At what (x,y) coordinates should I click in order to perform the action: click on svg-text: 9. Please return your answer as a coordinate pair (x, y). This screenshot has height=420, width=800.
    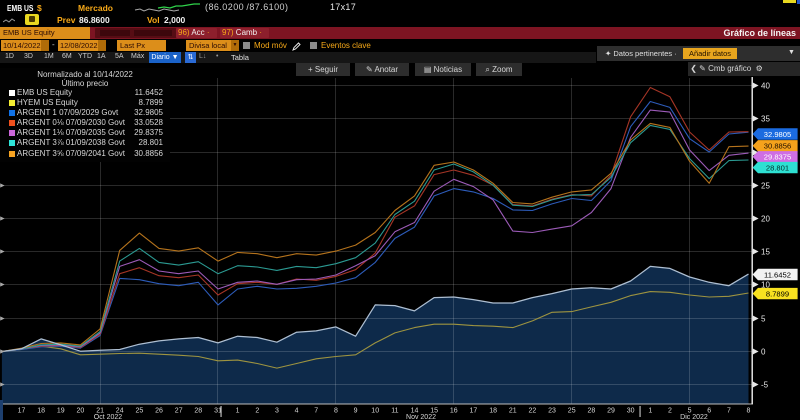
    Looking at the image, I should click on (356, 411).